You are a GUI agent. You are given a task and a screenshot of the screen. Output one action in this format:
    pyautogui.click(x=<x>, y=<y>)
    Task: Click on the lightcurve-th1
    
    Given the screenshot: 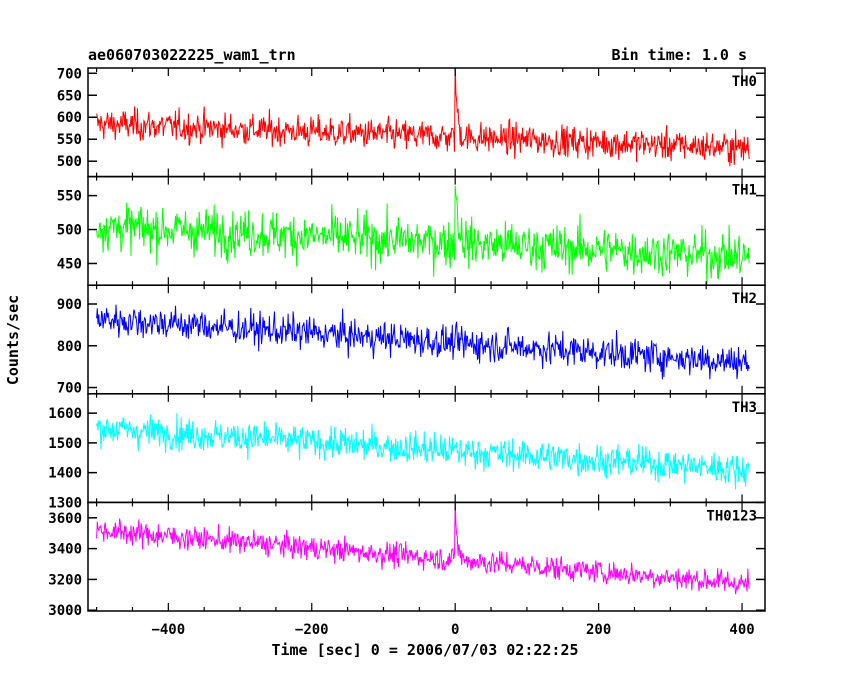 What is the action you would take?
    pyautogui.click(x=423, y=235)
    